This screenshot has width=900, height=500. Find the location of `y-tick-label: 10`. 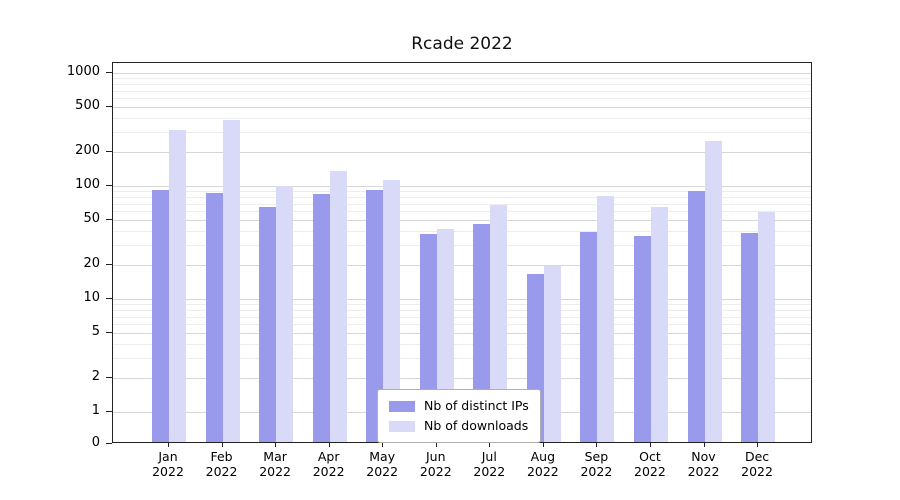

y-tick-label: 10 is located at coordinates (91, 297).